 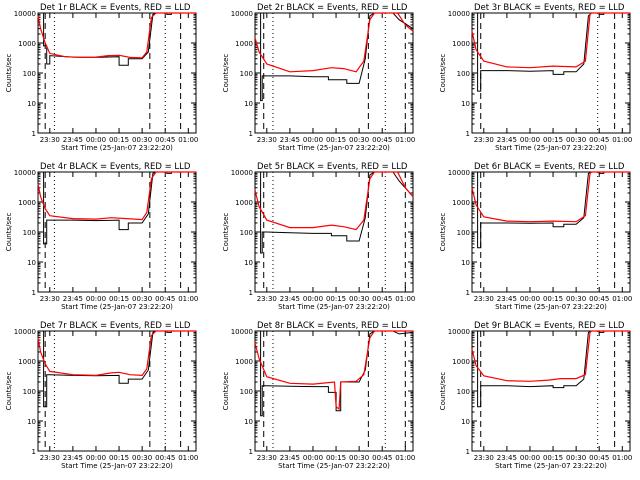 I want to click on panel-title: Det 4r BLACK = Events, RED = LLD, so click(x=115, y=167).